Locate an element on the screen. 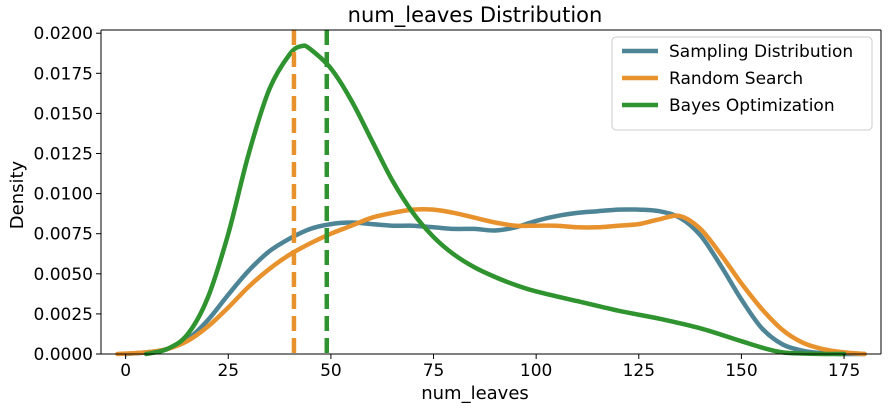 This screenshot has width=890, height=409. legend-box is located at coordinates (742, 83).